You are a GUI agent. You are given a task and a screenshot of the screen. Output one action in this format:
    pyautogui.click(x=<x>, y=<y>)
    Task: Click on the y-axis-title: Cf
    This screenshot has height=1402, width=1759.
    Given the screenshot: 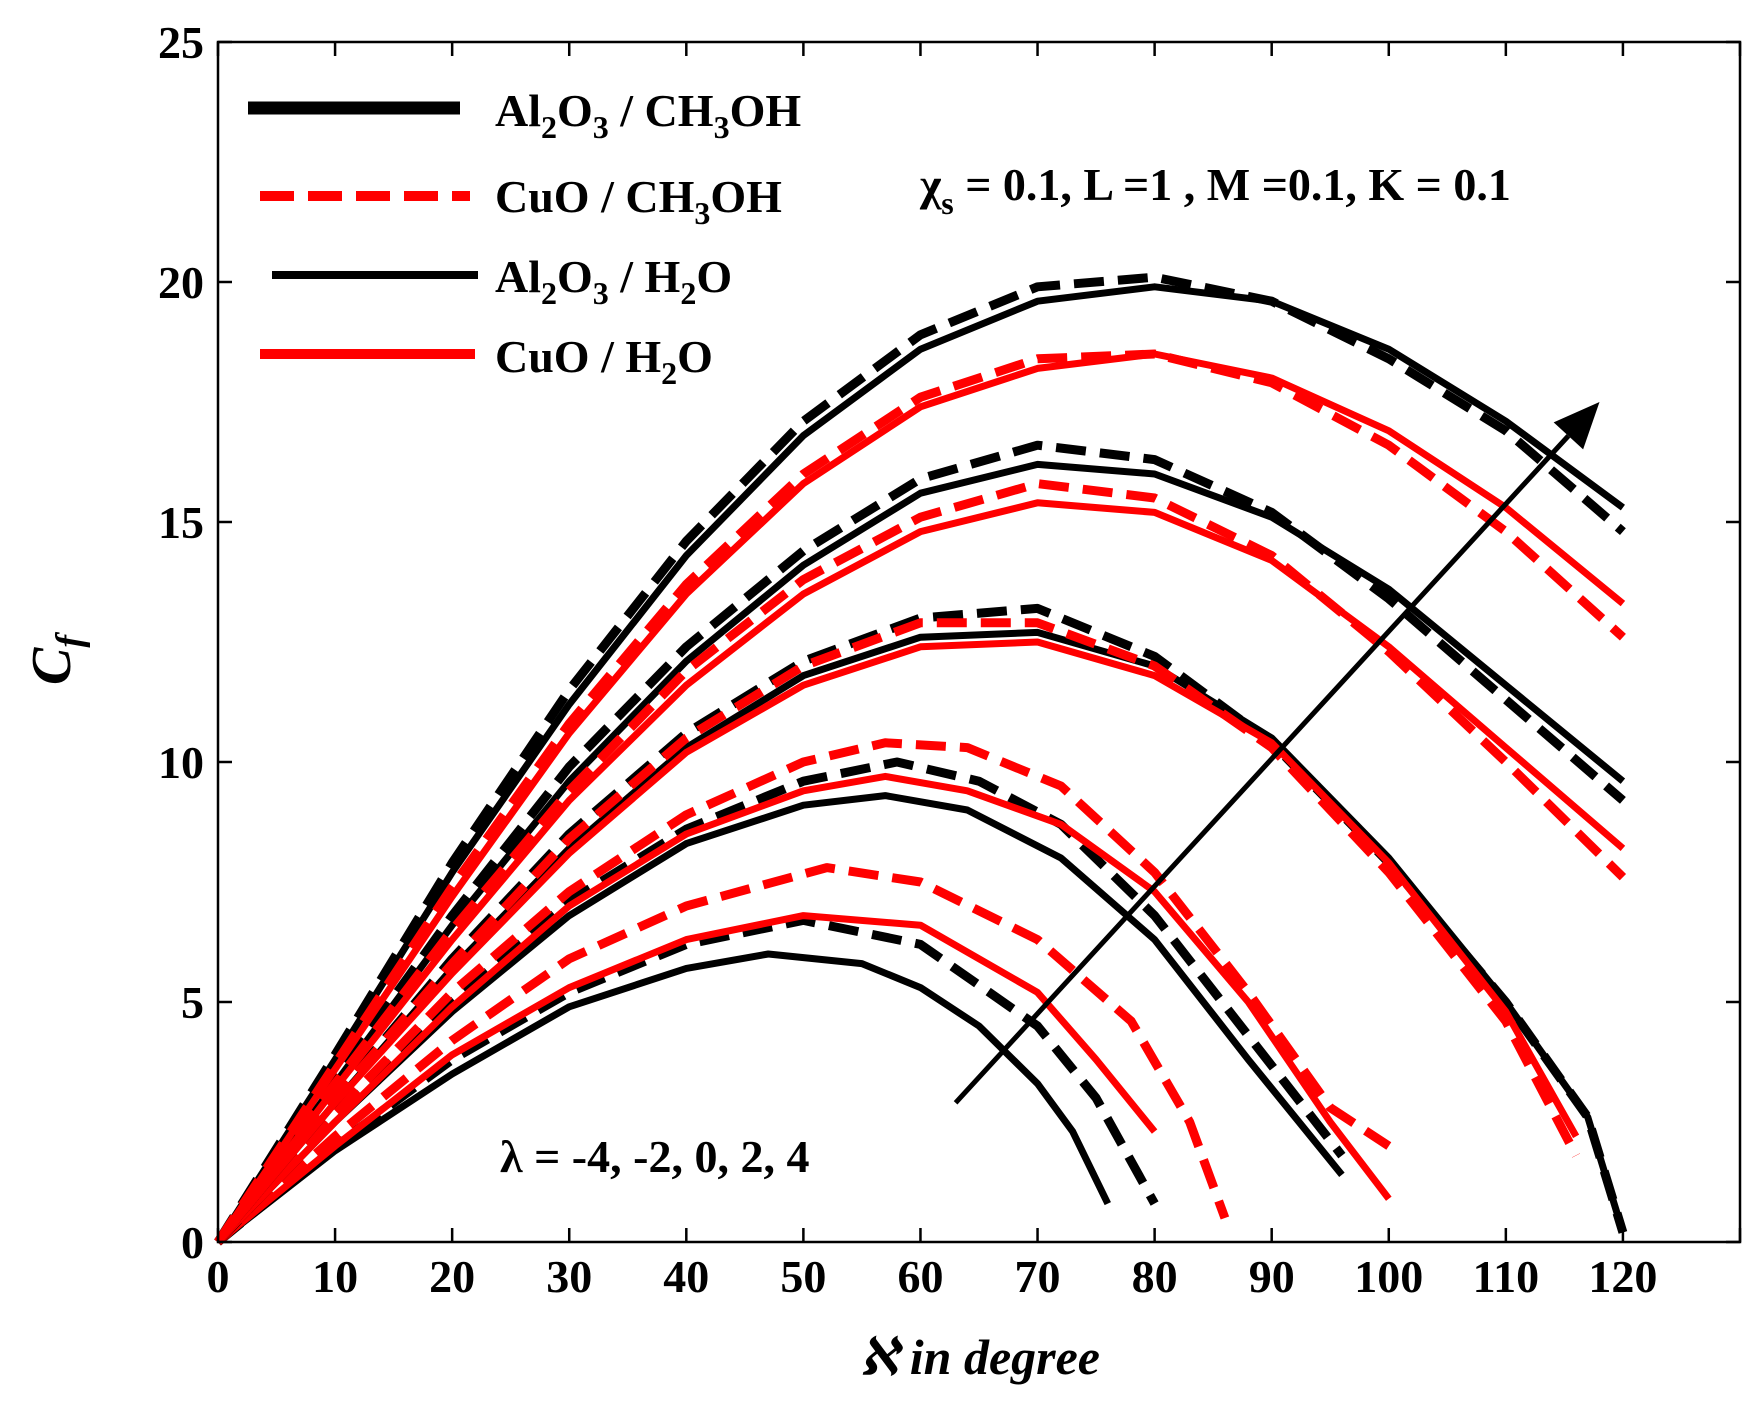 What is the action you would take?
    pyautogui.click(x=56, y=658)
    